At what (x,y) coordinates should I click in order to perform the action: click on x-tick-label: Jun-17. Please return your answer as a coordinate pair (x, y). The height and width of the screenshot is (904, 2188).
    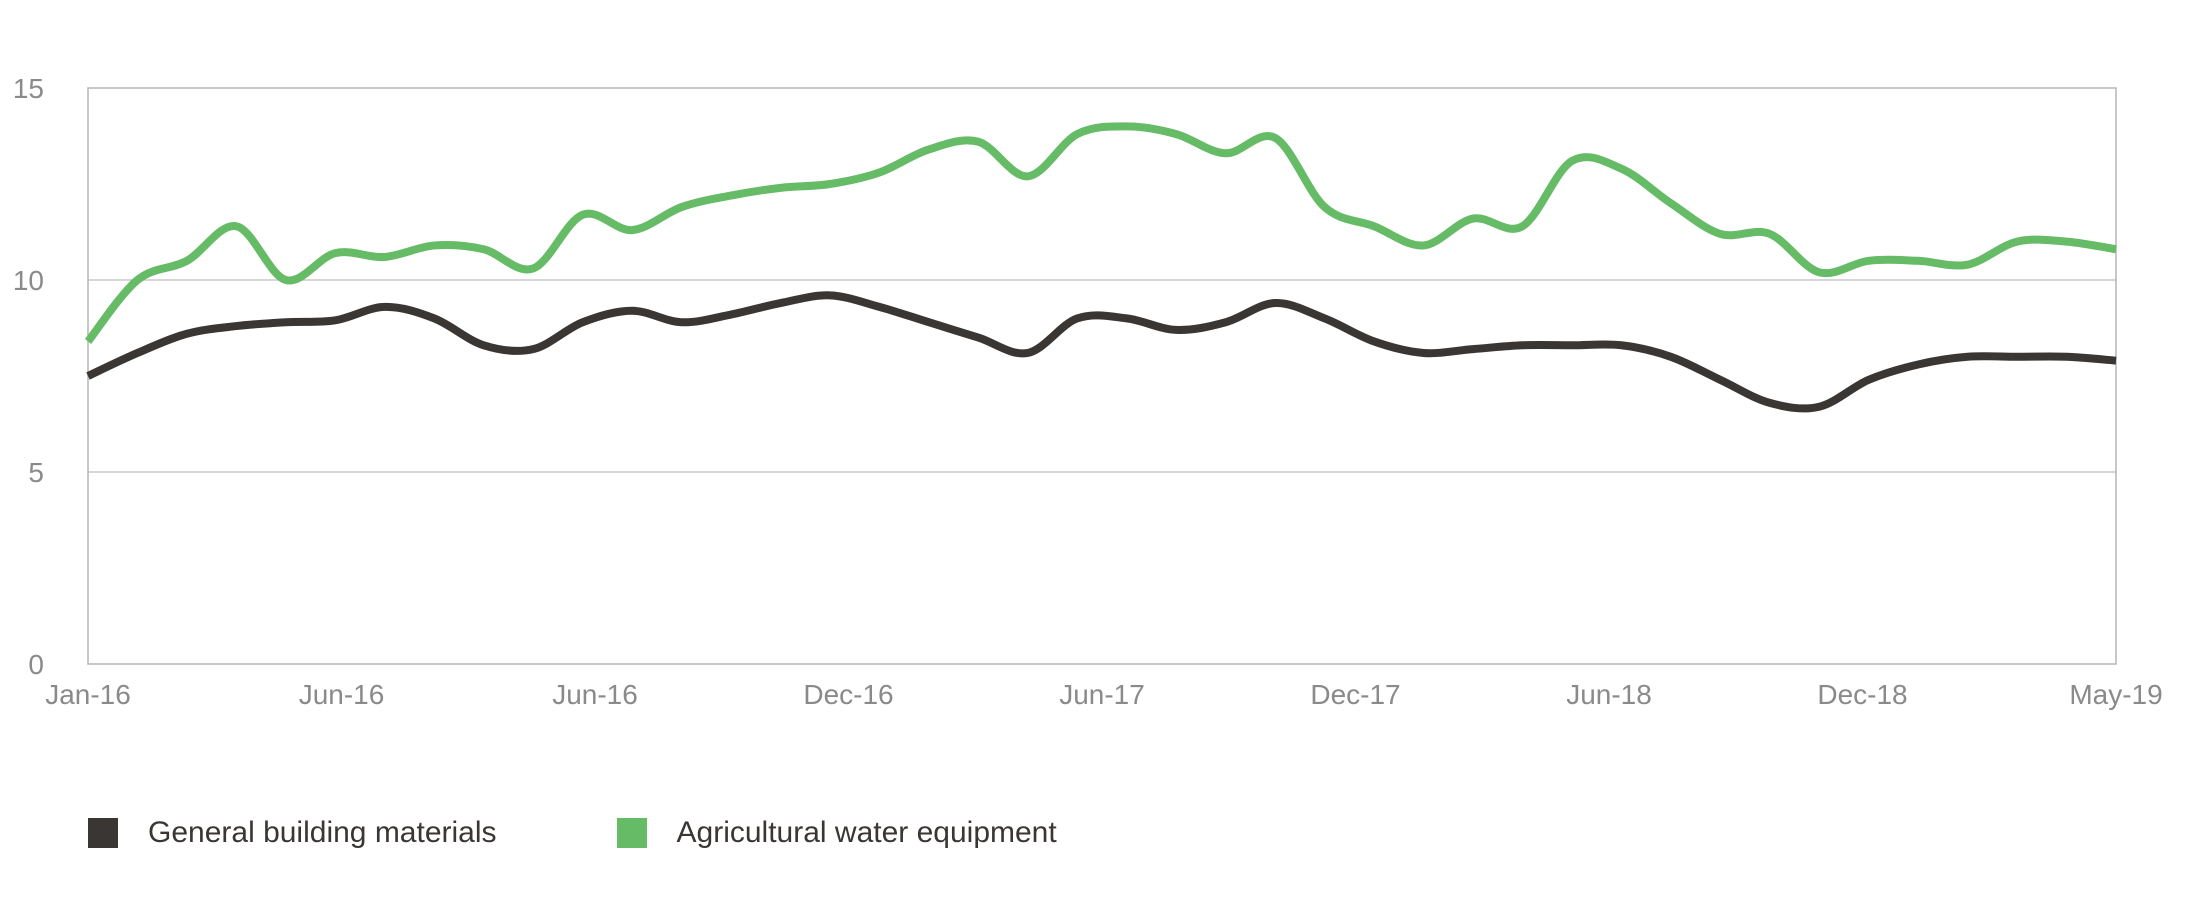
    Looking at the image, I should click on (1102, 694).